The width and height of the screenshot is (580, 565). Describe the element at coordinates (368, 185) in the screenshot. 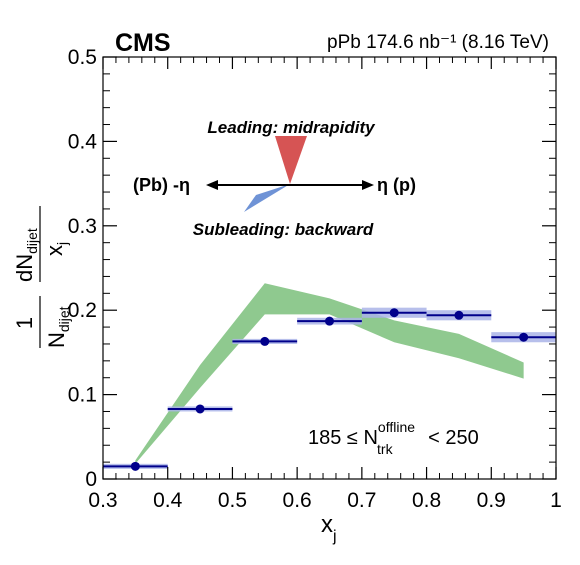

I see `eta-arrow-right-icon` at that location.